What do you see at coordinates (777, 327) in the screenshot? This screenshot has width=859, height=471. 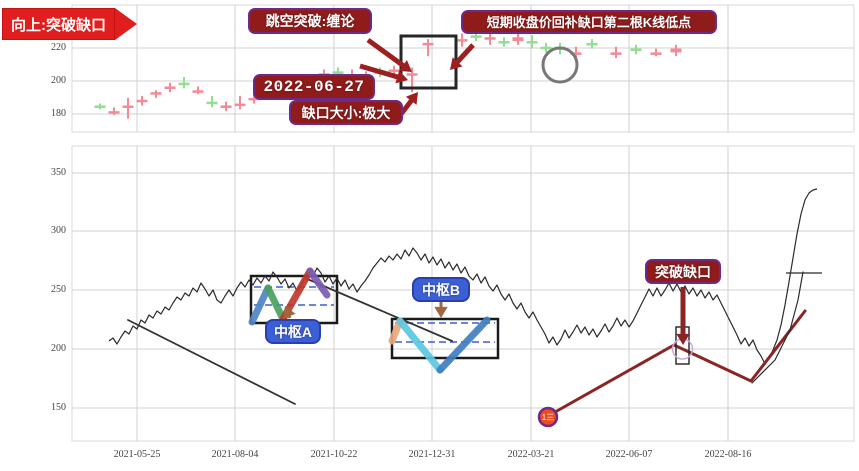 I see `forecast-projection-curve` at bounding box center [777, 327].